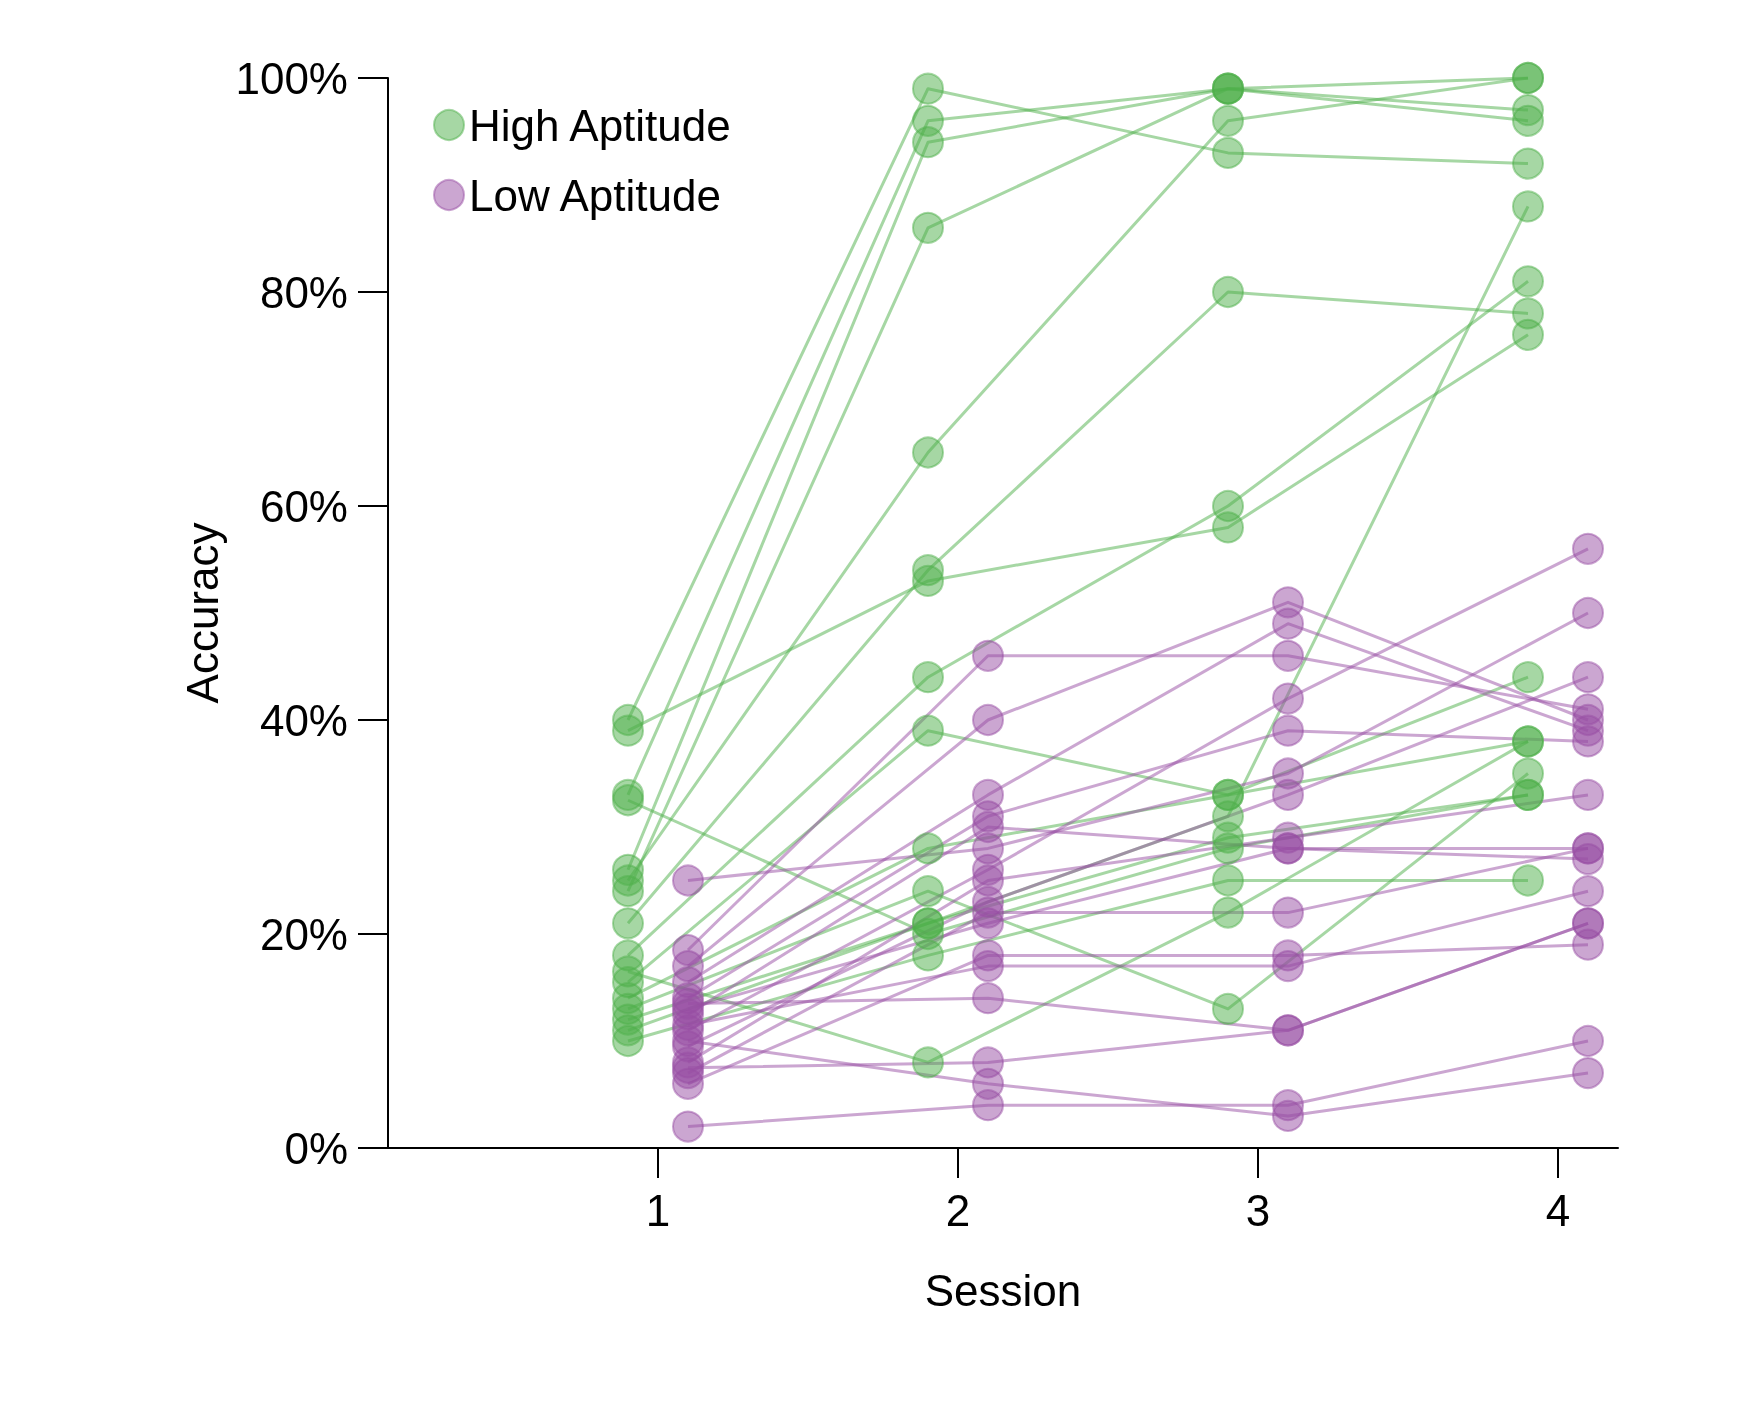 The width and height of the screenshot is (1753, 1418). I want to click on x-tick-label: 4, so click(1558, 1210).